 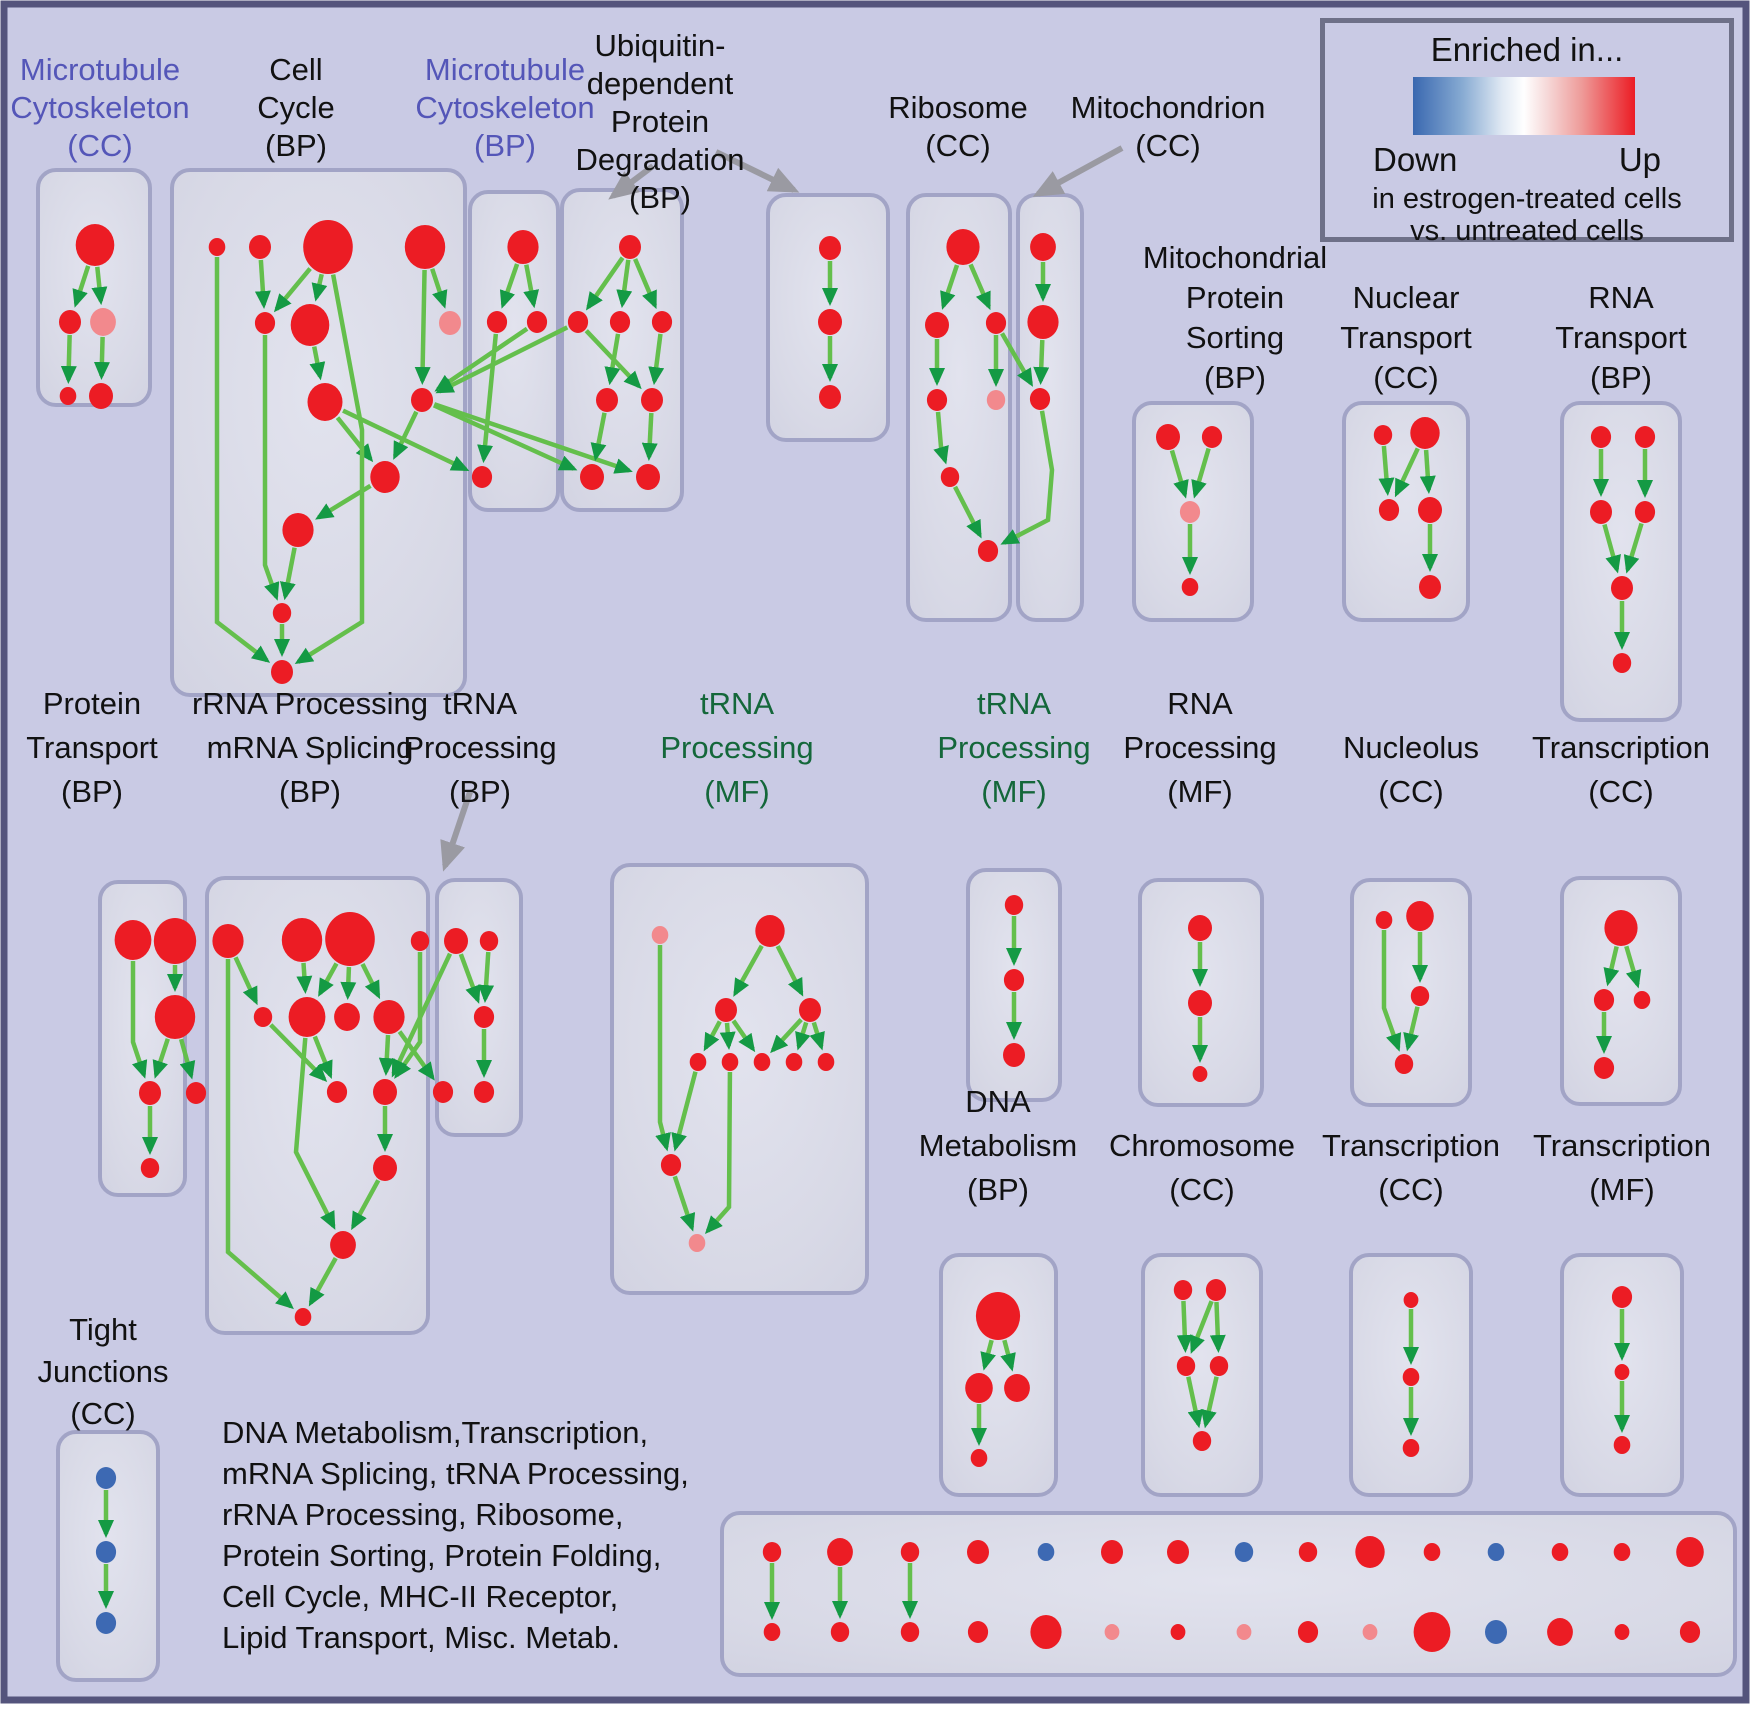 I want to click on edge-rr5-rr9, so click(x=298, y=1053).